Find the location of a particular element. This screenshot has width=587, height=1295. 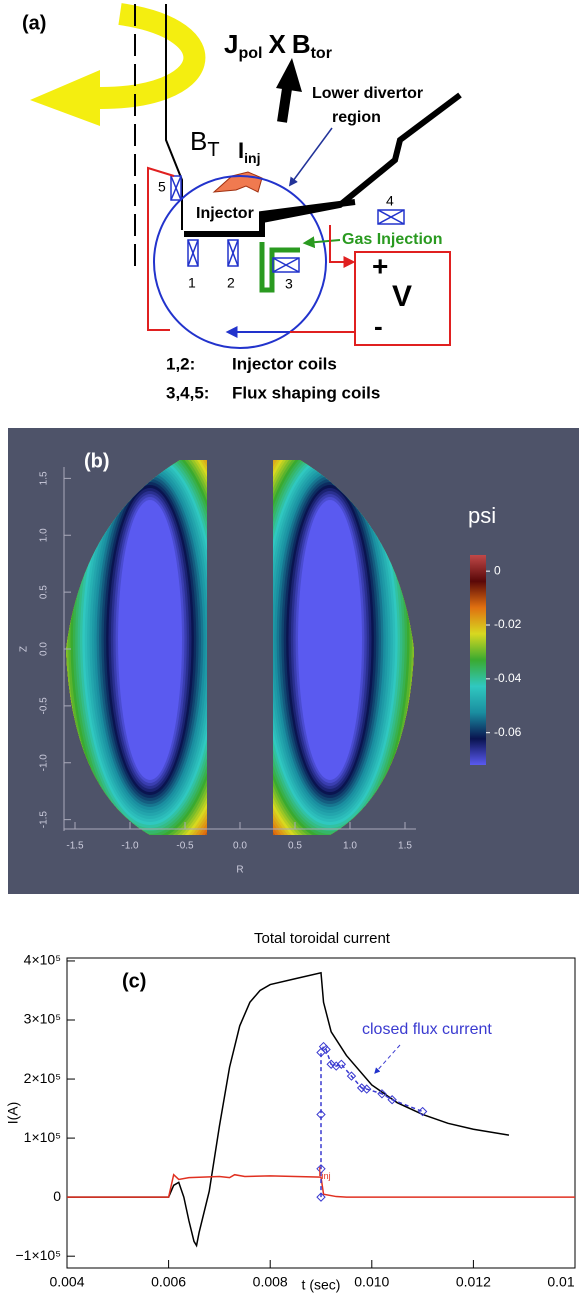

y-tick-label: 0.0 is located at coordinates (44, 649).